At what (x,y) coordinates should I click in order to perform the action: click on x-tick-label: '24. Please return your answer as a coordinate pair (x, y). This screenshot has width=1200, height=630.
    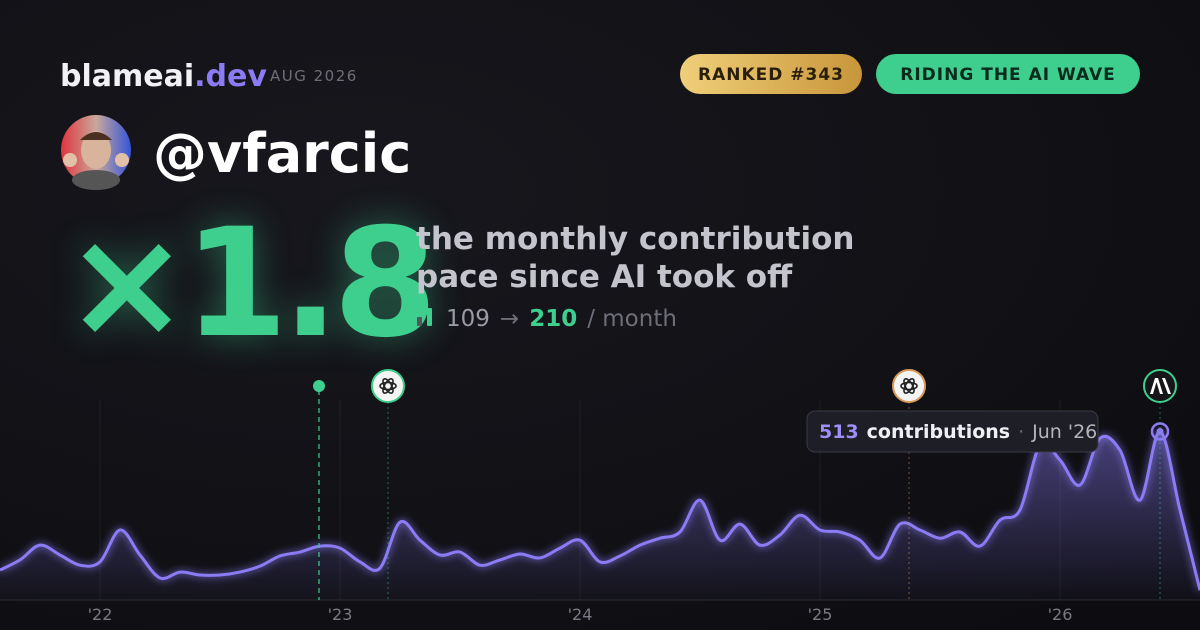
    Looking at the image, I should click on (580, 614).